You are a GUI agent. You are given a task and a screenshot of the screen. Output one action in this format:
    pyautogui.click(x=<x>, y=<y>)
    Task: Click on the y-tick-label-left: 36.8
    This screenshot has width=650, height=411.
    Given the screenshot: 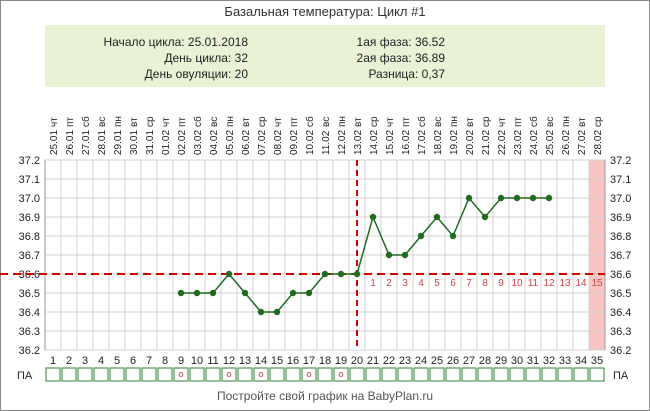 What is the action you would take?
    pyautogui.click(x=29, y=237)
    